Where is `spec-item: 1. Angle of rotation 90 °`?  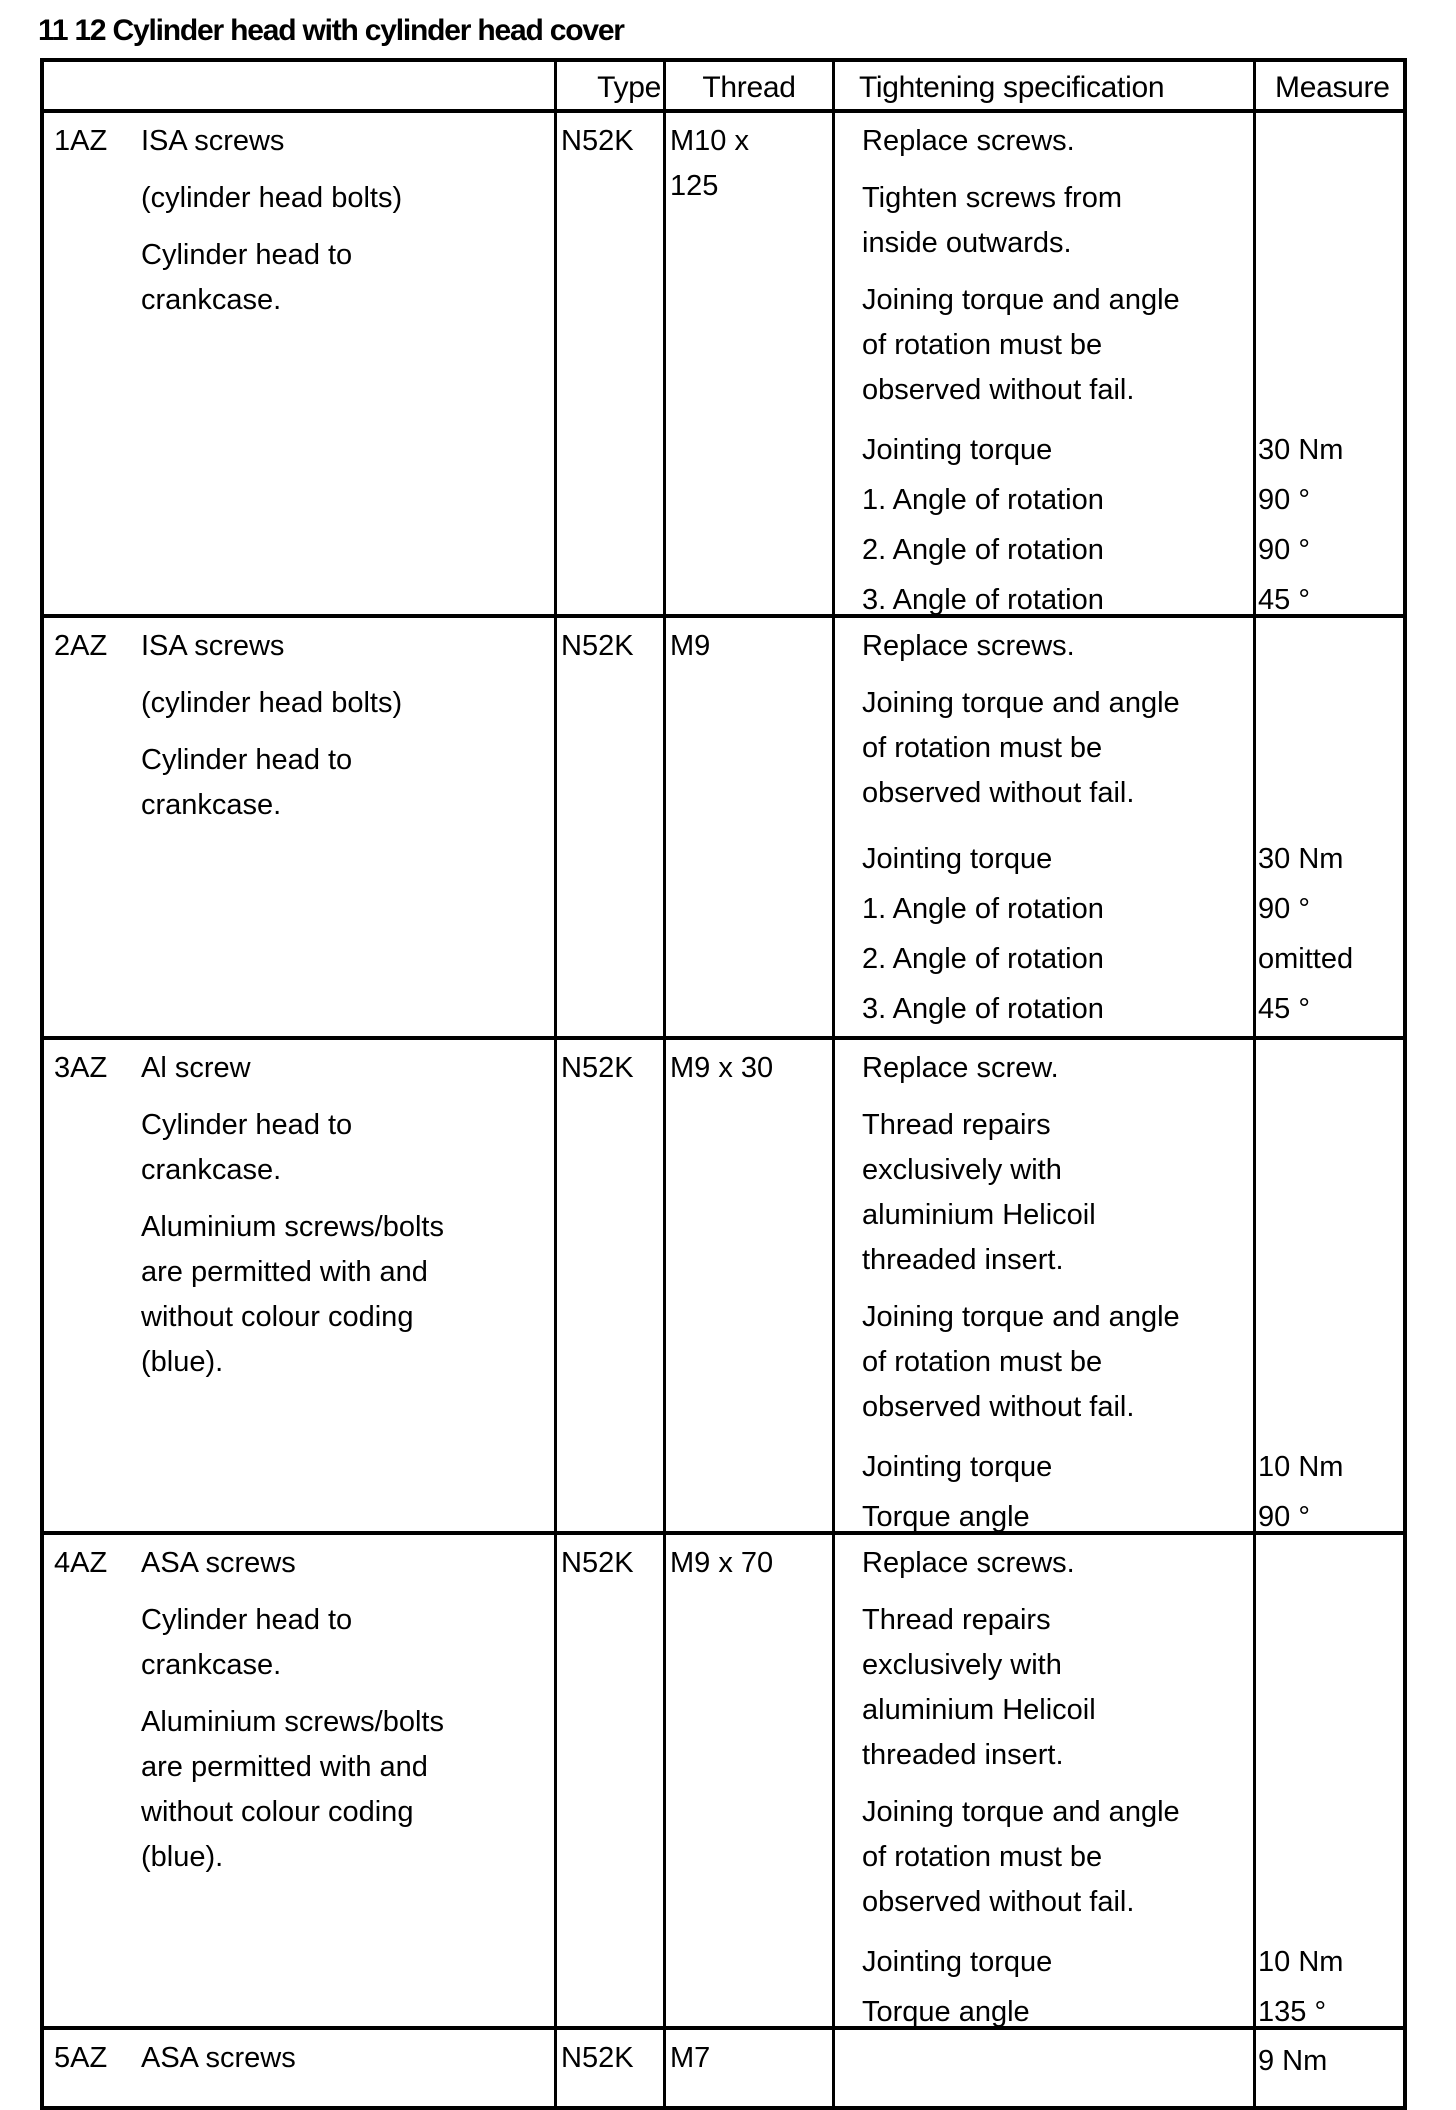 spec-item: 1. Angle of rotation 90 ° is located at coordinates (1119, 500).